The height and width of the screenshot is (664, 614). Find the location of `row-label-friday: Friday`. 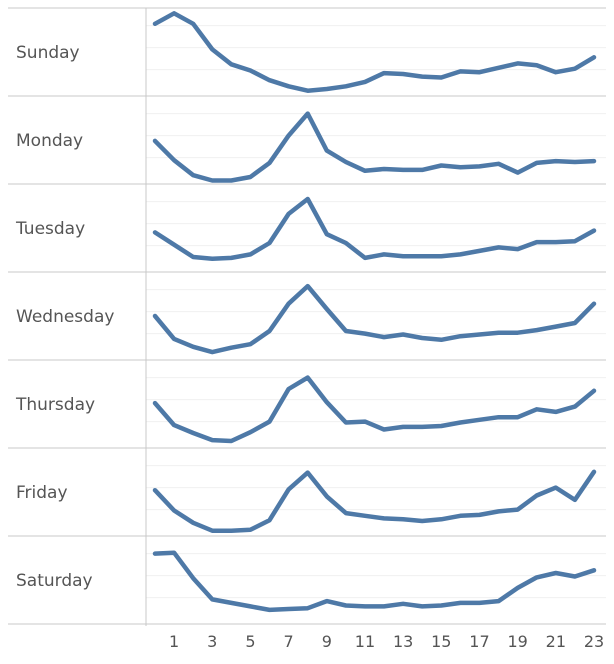

row-label-friday: Friday is located at coordinates (42, 493).